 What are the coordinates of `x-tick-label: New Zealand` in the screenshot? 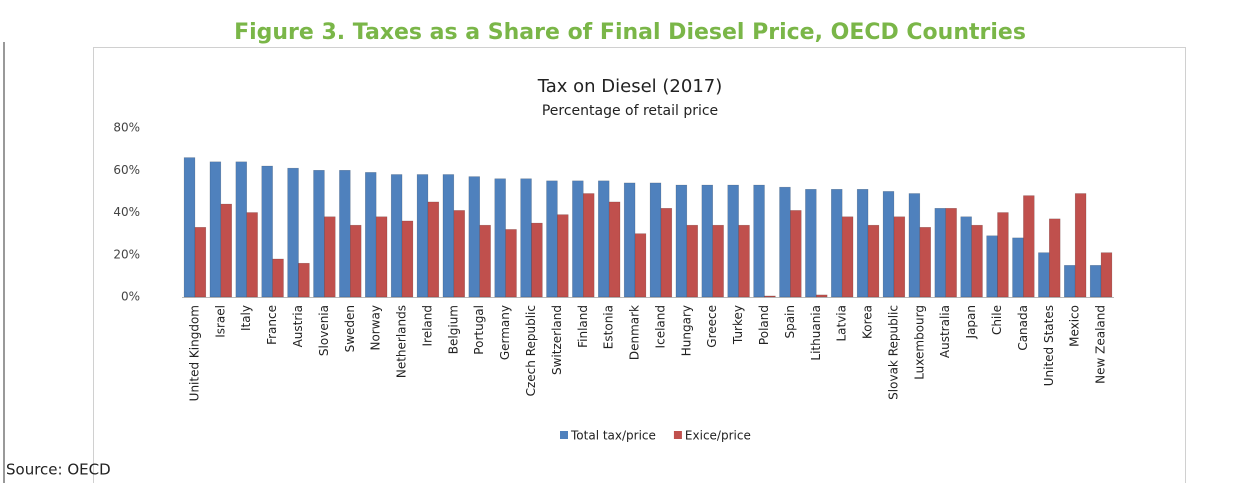 It's located at (1101, 344).